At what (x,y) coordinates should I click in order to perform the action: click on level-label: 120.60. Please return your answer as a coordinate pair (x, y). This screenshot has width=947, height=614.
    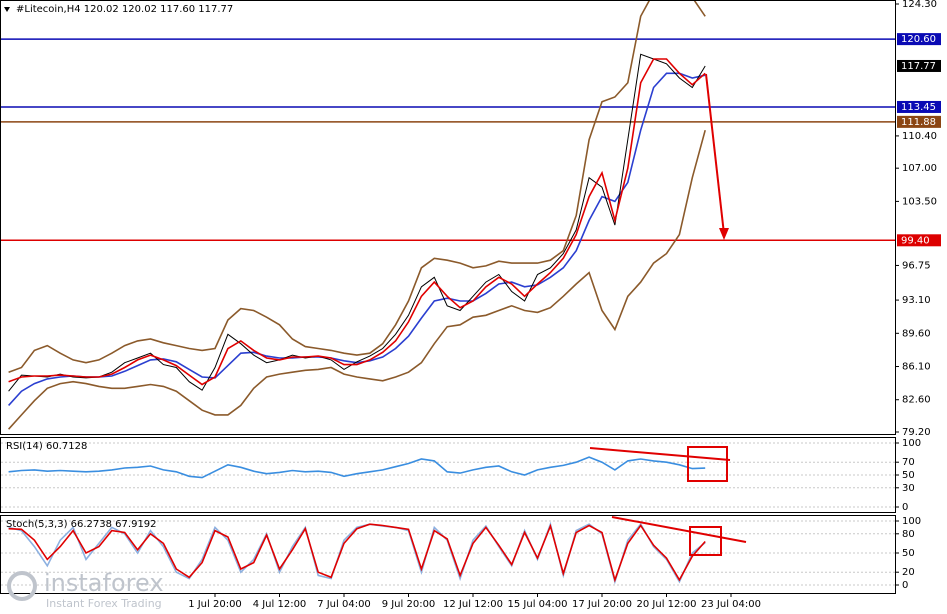
    Looking at the image, I should click on (918, 39).